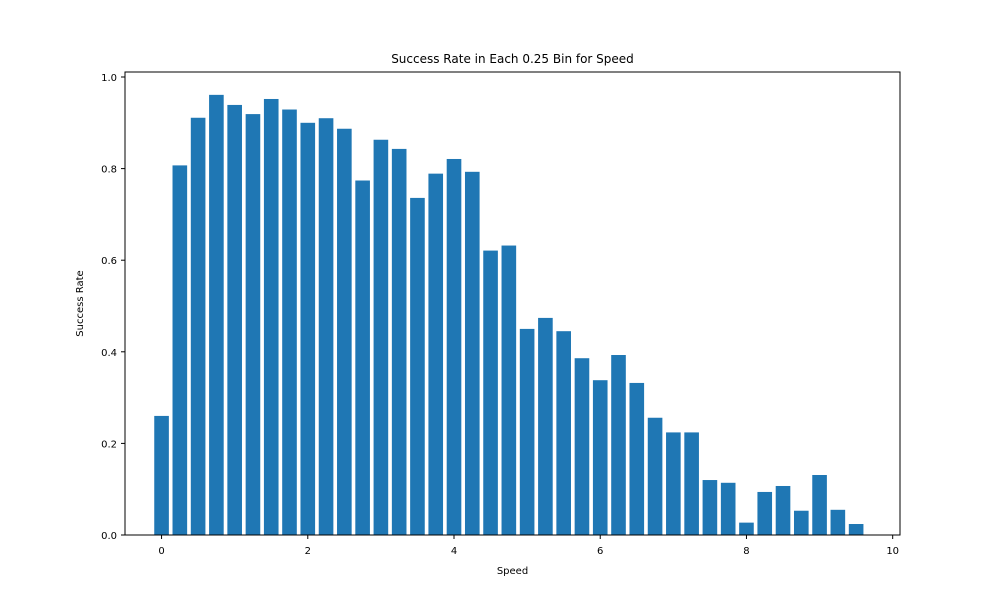  I want to click on x-tick-label: 0, so click(161, 551).